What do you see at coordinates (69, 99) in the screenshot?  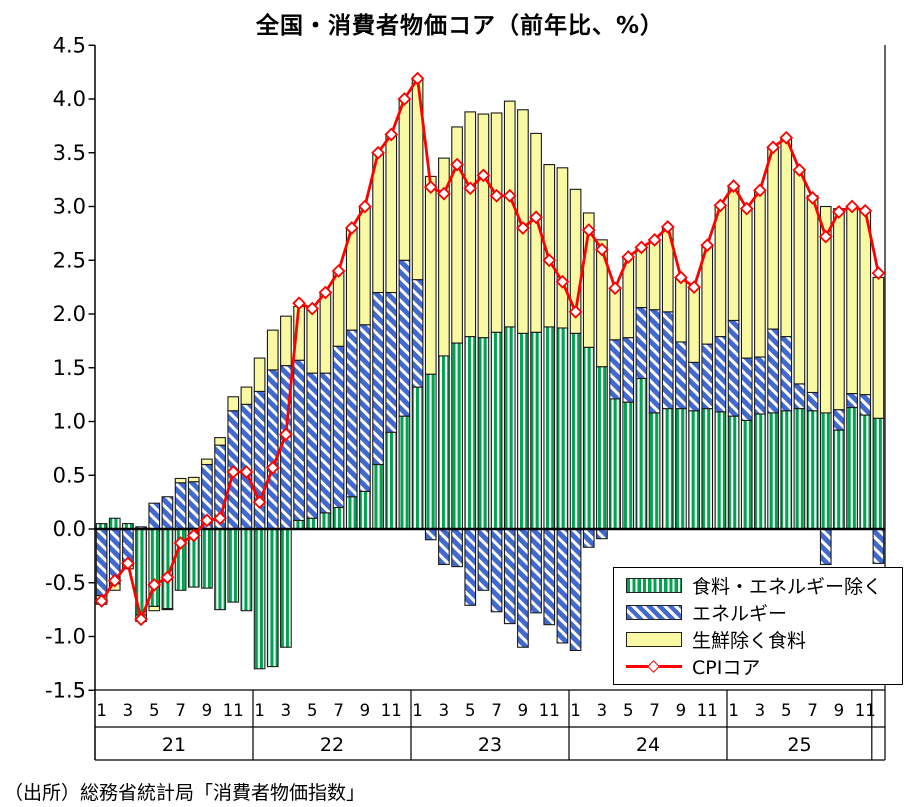 I see `y-axis-tick-label: 4.0` at bounding box center [69, 99].